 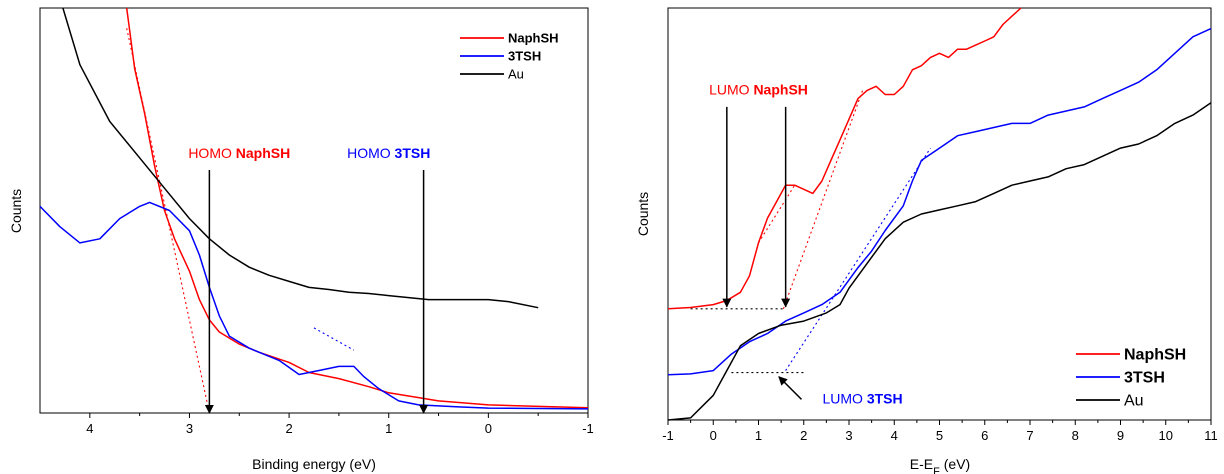 I want to click on right-x-ticks: -1 0 1 2 3 4 5 6 7 8 9 10 11, so click(x=940, y=431).